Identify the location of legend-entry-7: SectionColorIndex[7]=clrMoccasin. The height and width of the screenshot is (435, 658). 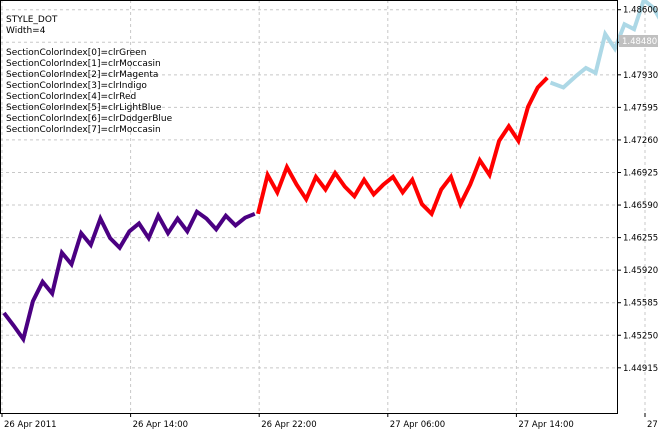
(83, 130).